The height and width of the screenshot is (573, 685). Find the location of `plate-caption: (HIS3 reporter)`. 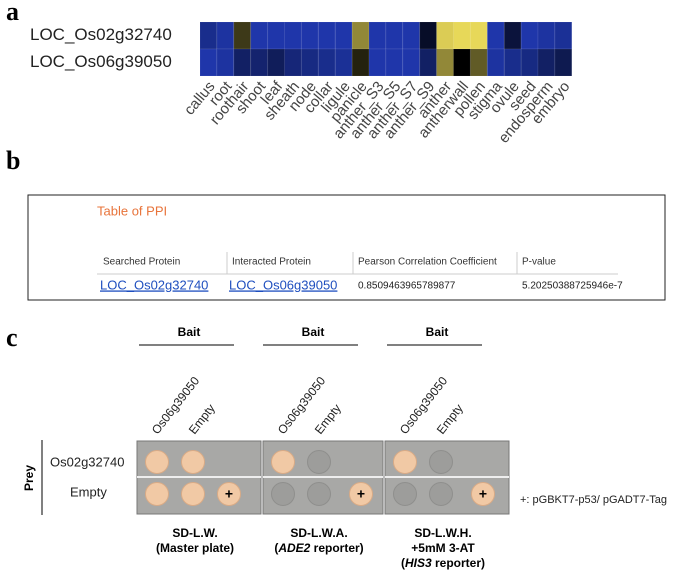

plate-caption: (HIS3 reporter) is located at coordinates (443, 563).